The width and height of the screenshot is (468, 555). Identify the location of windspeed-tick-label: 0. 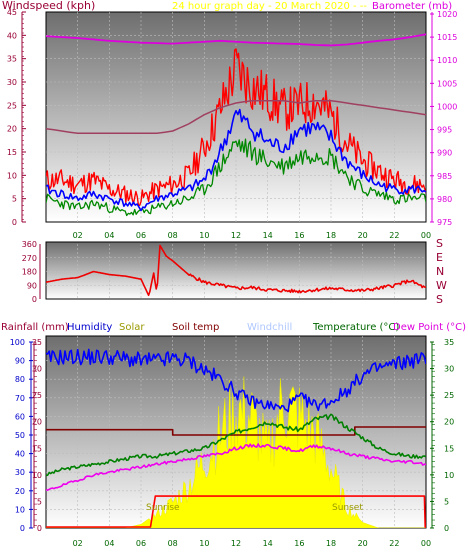
(14, 222).